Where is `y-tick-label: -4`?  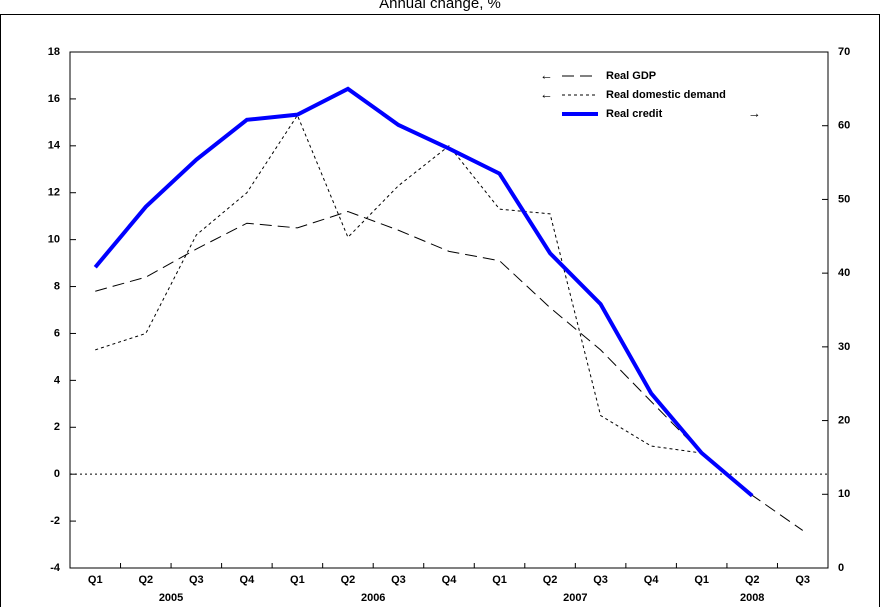
y-tick-label: -4 is located at coordinates (55, 568).